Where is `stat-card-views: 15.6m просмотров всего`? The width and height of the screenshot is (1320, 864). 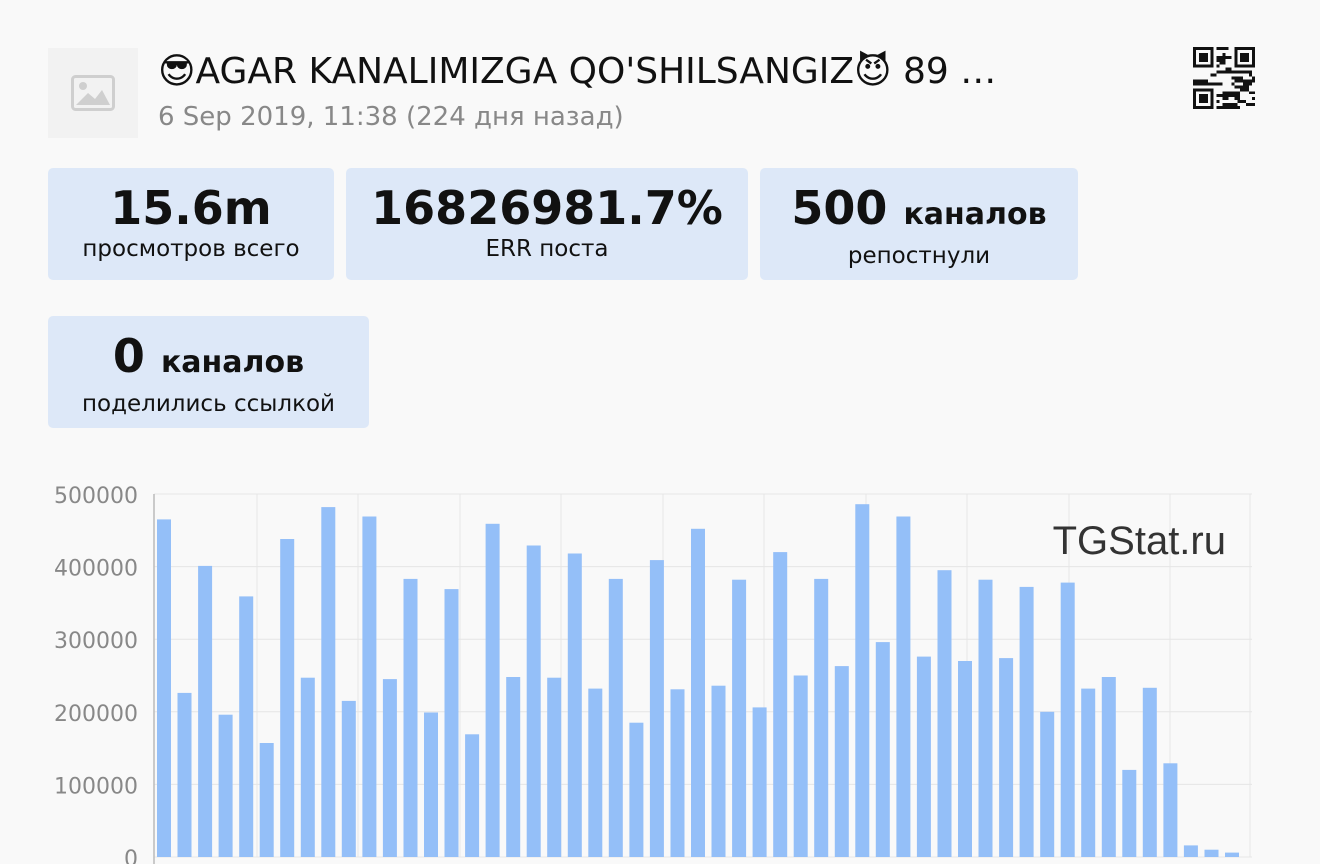
stat-card-views: 15.6m просмотров всего is located at coordinates (191, 224).